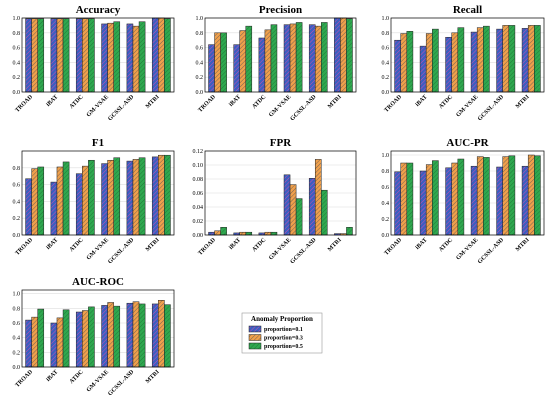 The width and height of the screenshot is (550, 405). What do you see at coordinates (283, 339) in the screenshot?
I see `legend-label-proportion-0-3: proportion=0.3` at bounding box center [283, 339].